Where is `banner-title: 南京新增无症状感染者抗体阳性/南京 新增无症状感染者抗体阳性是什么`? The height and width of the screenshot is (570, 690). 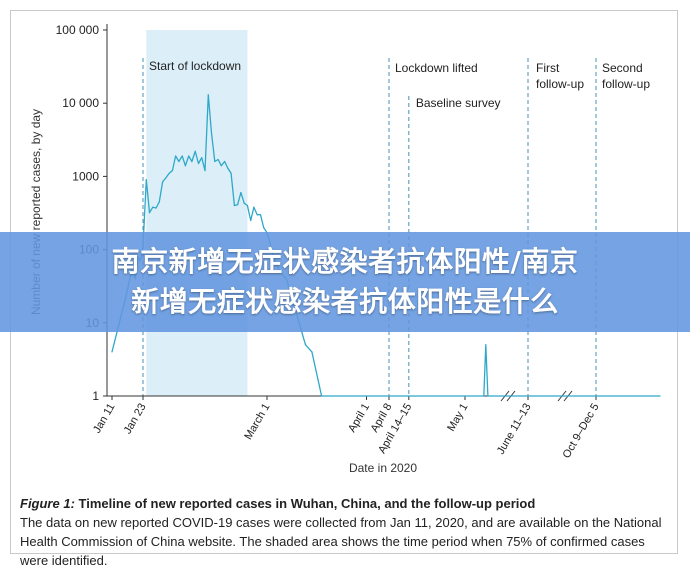 banner-title: 南京新增无症状感染者抗体阳性/南京 新增无症状感染者抗体阳性是什么 is located at coordinates (345, 282).